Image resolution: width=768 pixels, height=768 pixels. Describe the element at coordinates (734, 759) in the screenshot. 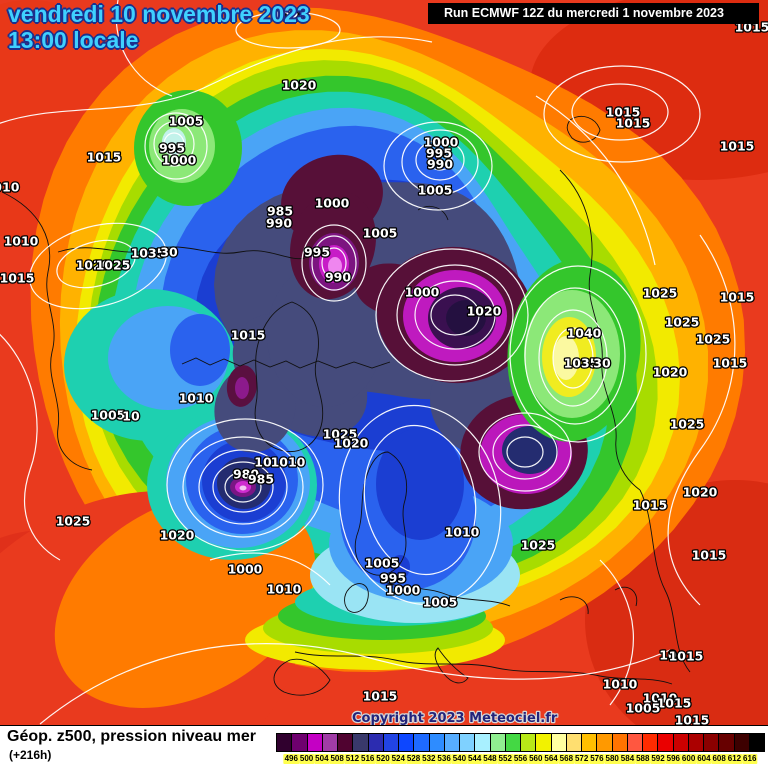

I see `legend-value: 612` at that location.